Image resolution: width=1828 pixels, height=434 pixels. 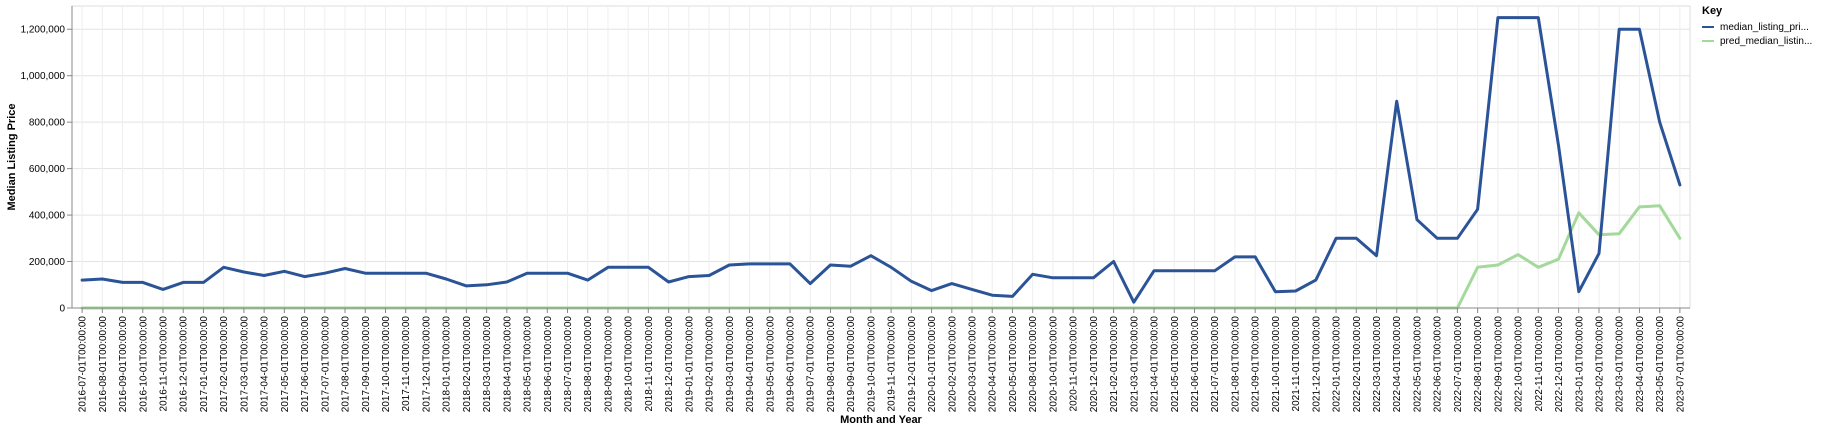 I want to click on x-tick-label: 2021-02-01T00:00:00, so click(x=1114, y=364).